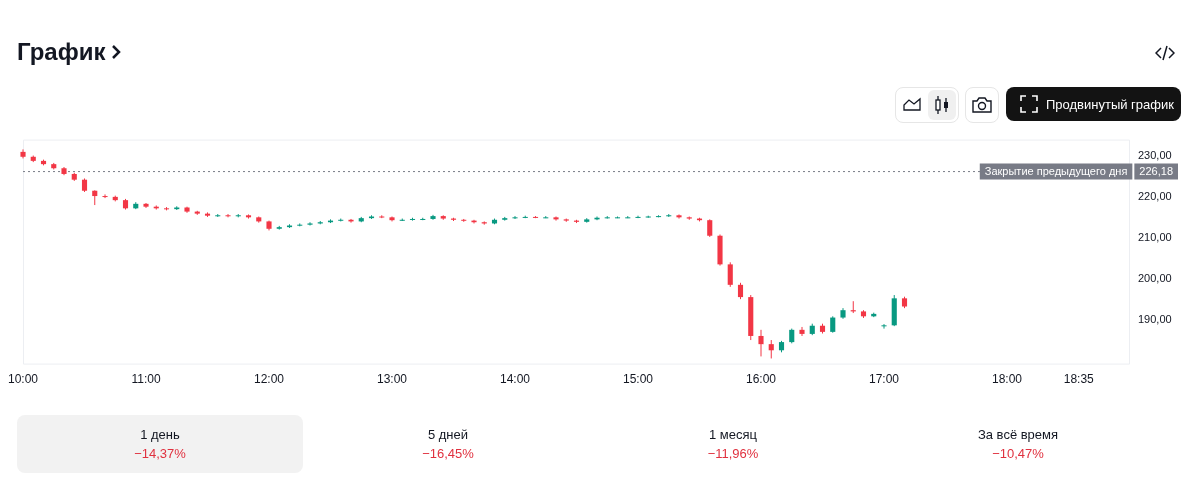 This screenshot has width=1200, height=485. What do you see at coordinates (1110, 104) in the screenshot?
I see `text: Продвинутый график` at bounding box center [1110, 104].